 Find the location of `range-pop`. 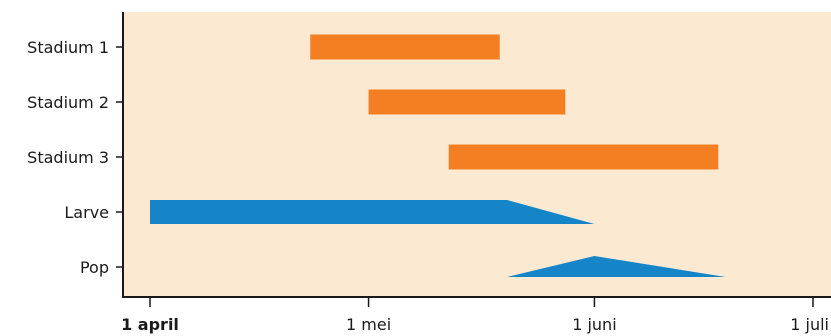

range-pop is located at coordinates (616, 266).